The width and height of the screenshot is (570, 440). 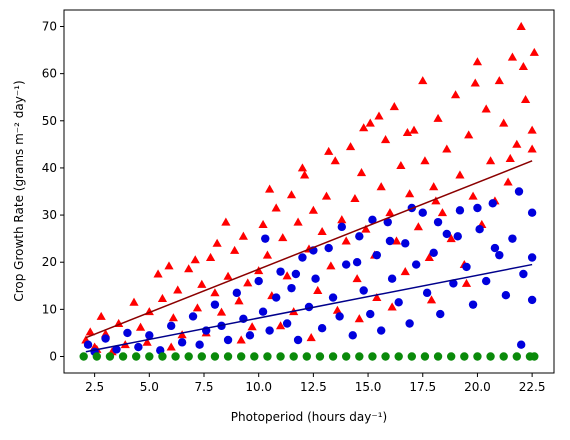 What do you see at coordinates (53, 192) in the screenshot?
I see `y-axis: 0 10 20 30 40 50 60 70` at bounding box center [53, 192].